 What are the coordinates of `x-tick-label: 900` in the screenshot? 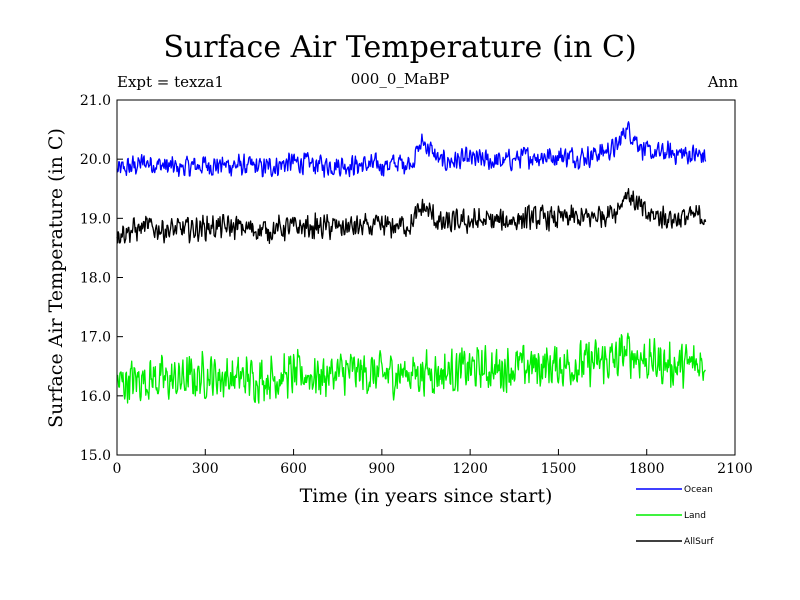 It's located at (381, 469).